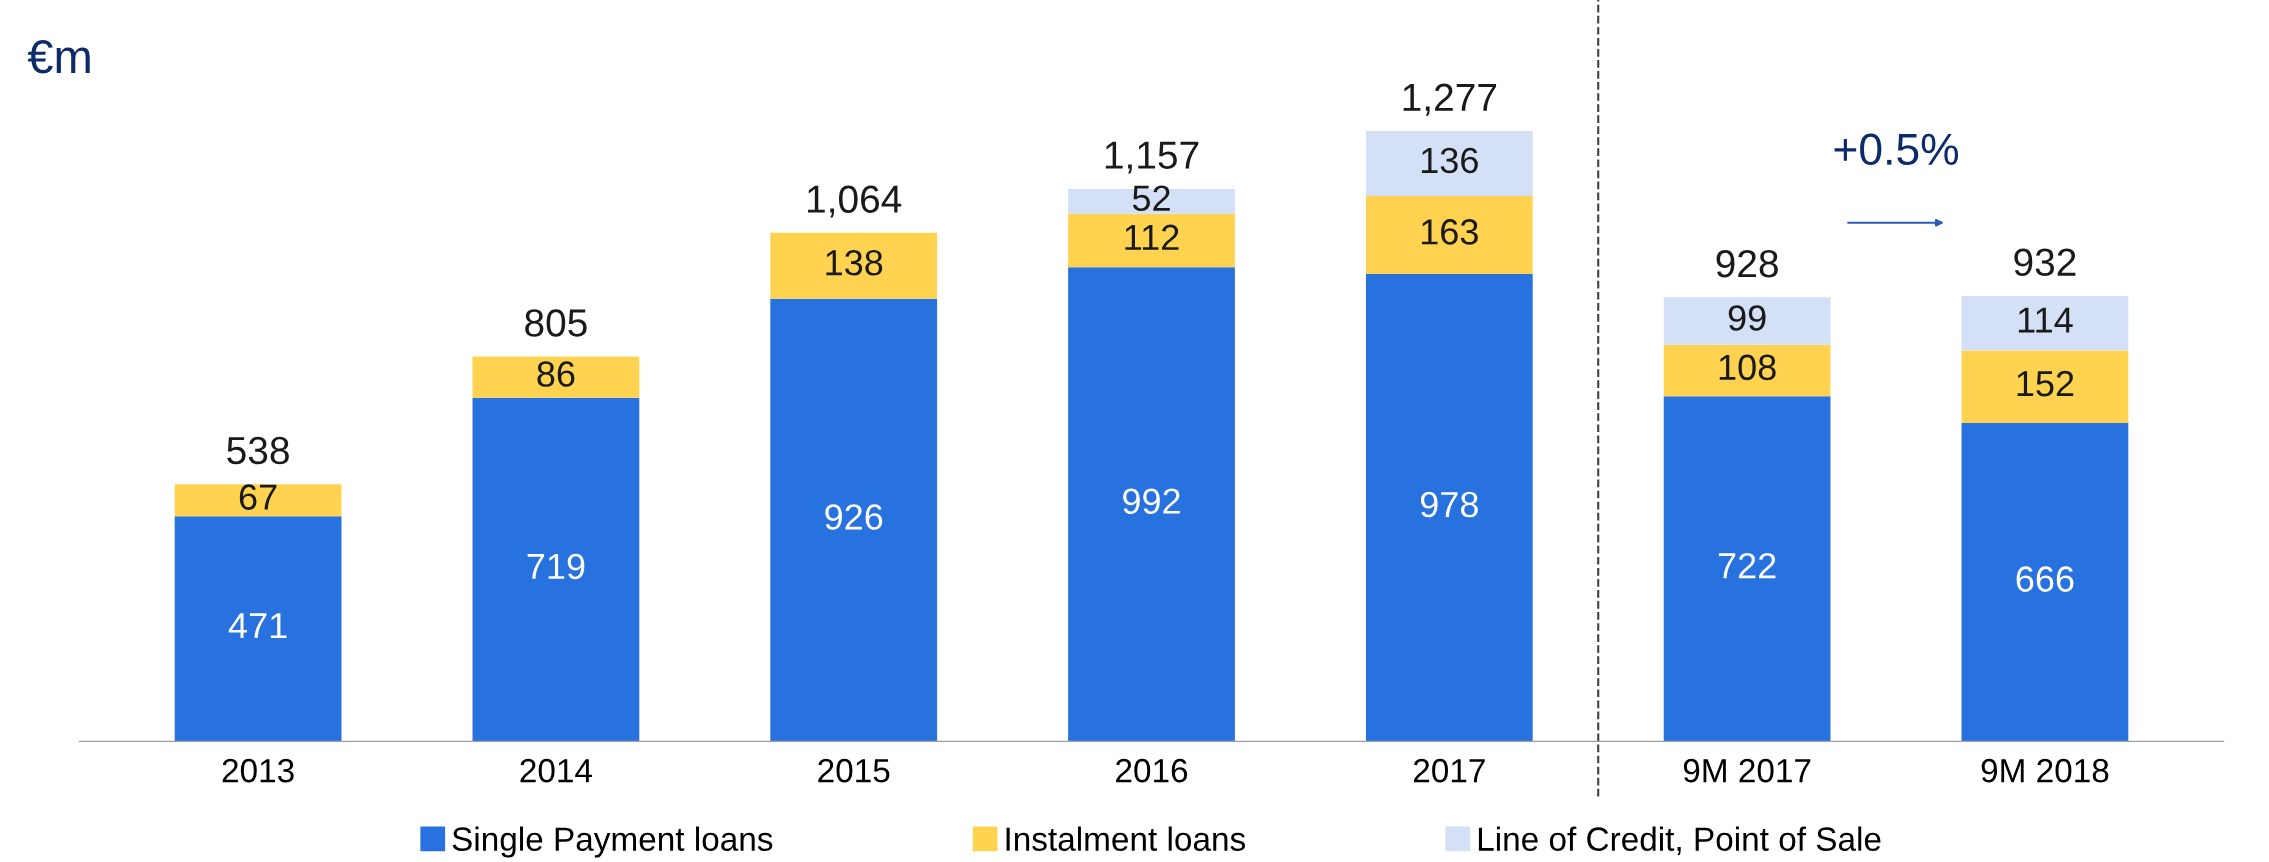 The height and width of the screenshot is (862, 2269). Describe the element at coordinates (556, 770) in the screenshot. I see `x-tick-label: 2014` at that location.